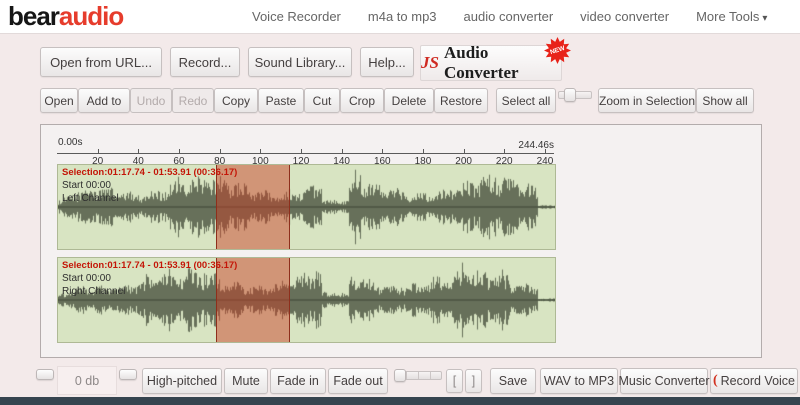 The width and height of the screenshot is (800, 405). What do you see at coordinates (341, 161) in the screenshot?
I see `ruler-tick-label: 140` at bounding box center [341, 161].